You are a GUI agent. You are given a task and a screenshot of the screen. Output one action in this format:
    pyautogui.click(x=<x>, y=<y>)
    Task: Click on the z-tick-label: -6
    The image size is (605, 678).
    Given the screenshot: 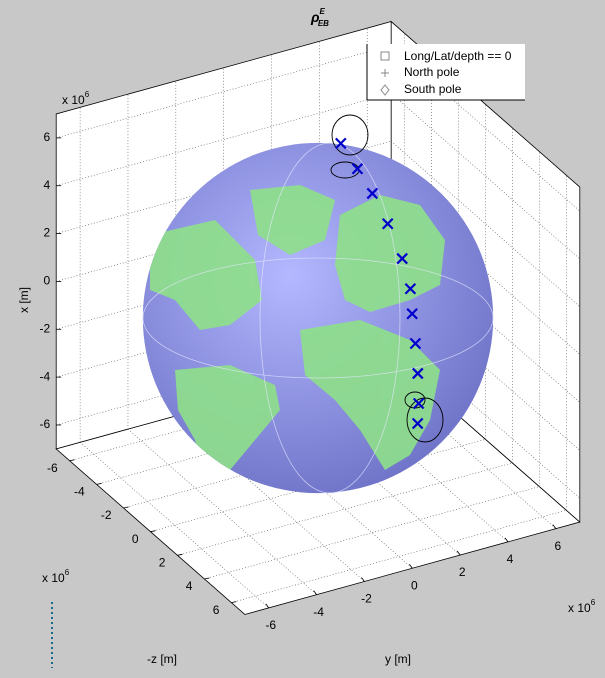 What is the action you would take?
    pyautogui.click(x=52, y=468)
    